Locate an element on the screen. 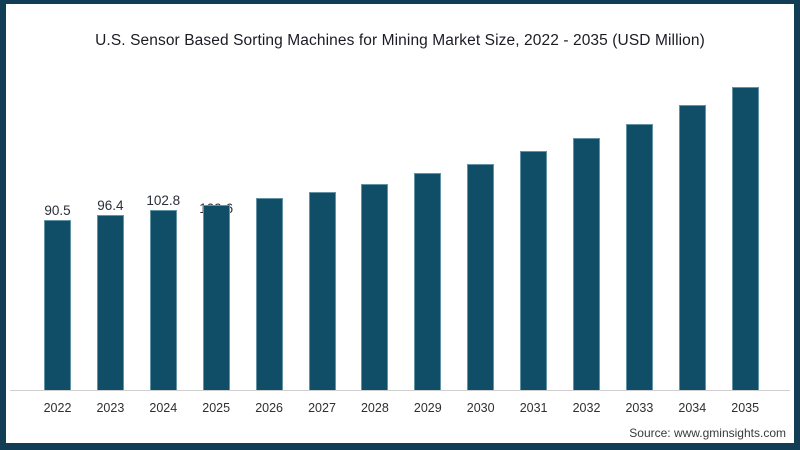  bar-2025 is located at coordinates (216, 297).